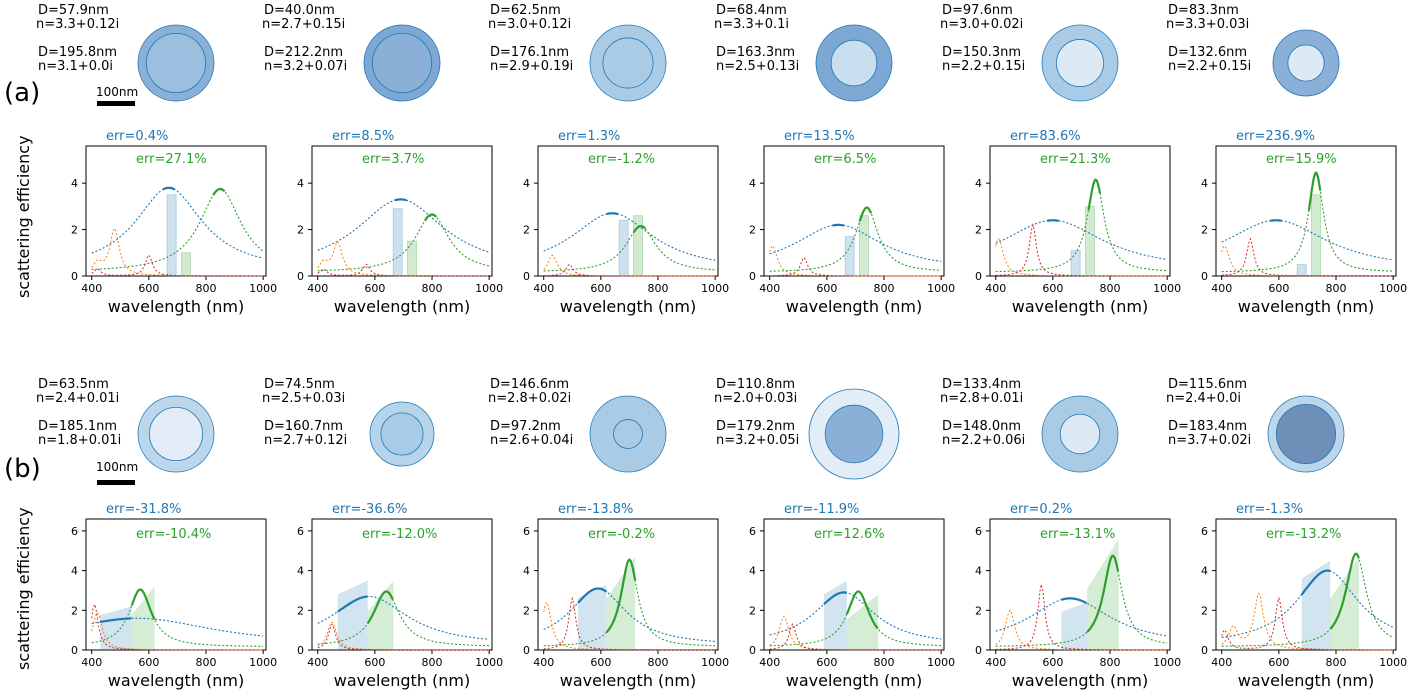 The height and width of the screenshot is (697, 1411). Describe the element at coordinates (1204, 610) in the screenshot. I see `y-tick-label-b6-1: 2` at that location.